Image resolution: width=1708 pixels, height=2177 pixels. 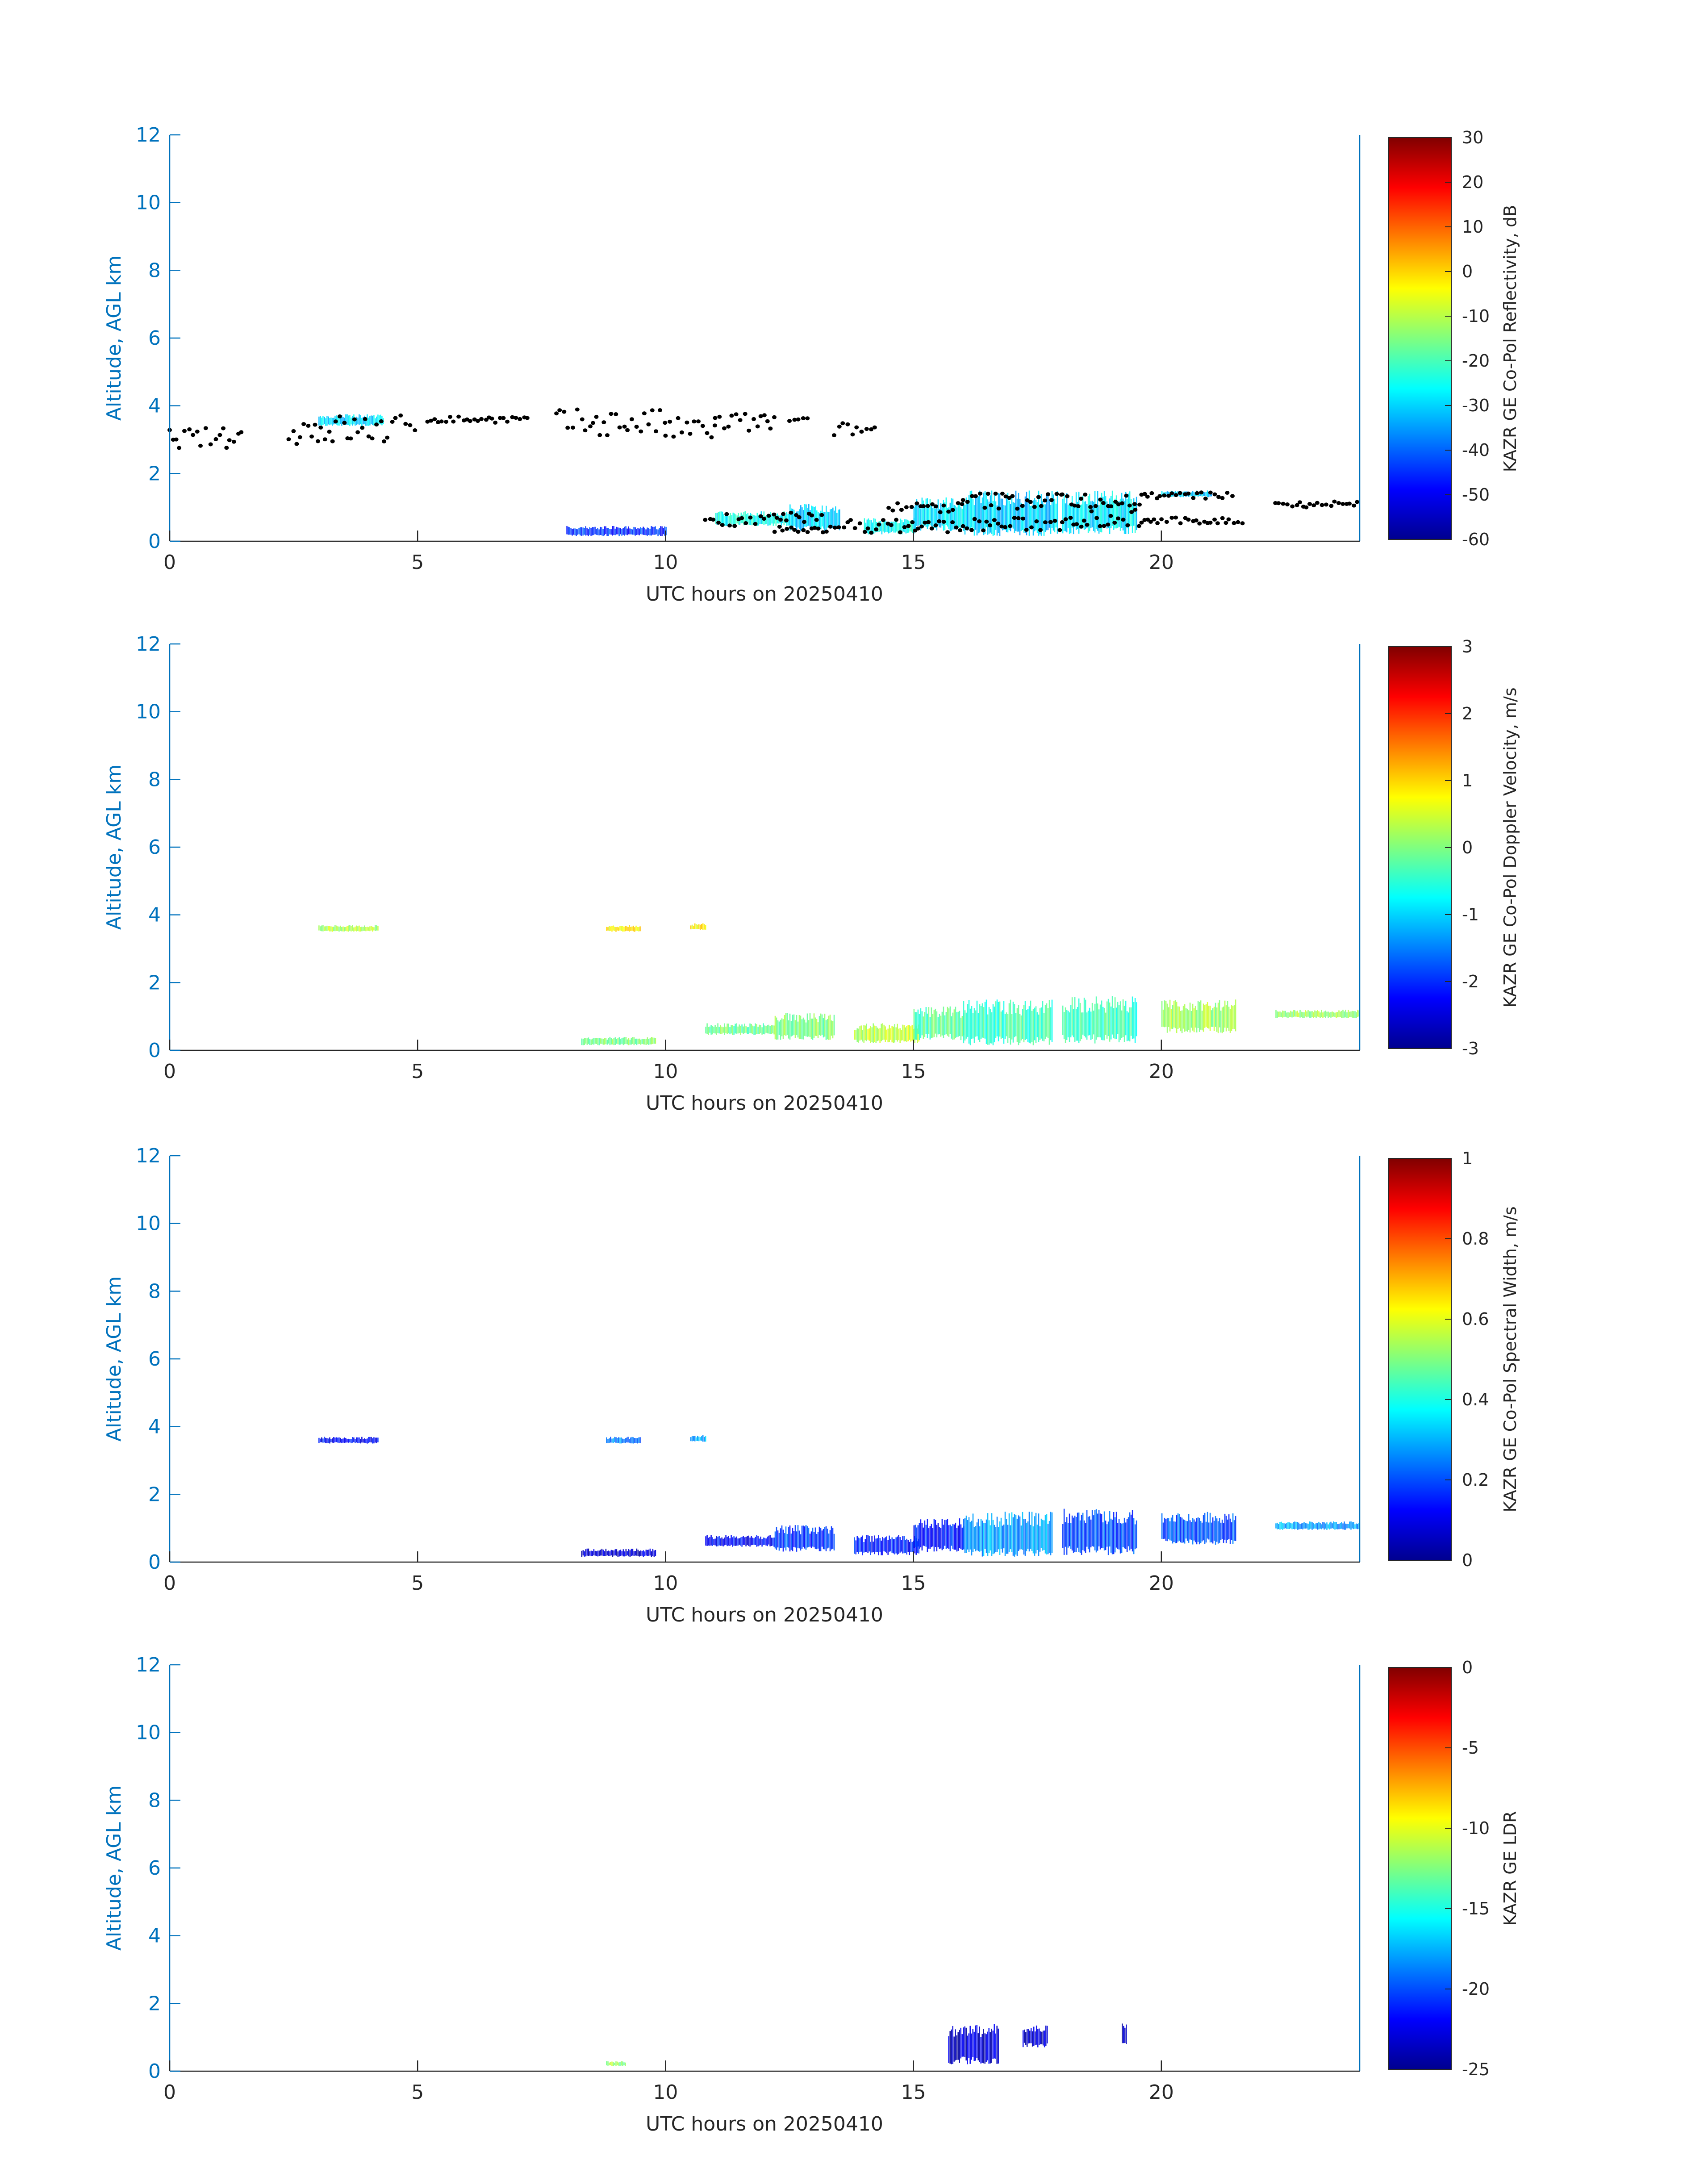 What do you see at coordinates (1470, 1748) in the screenshot?
I see `colorbar-tick-label: -5` at bounding box center [1470, 1748].